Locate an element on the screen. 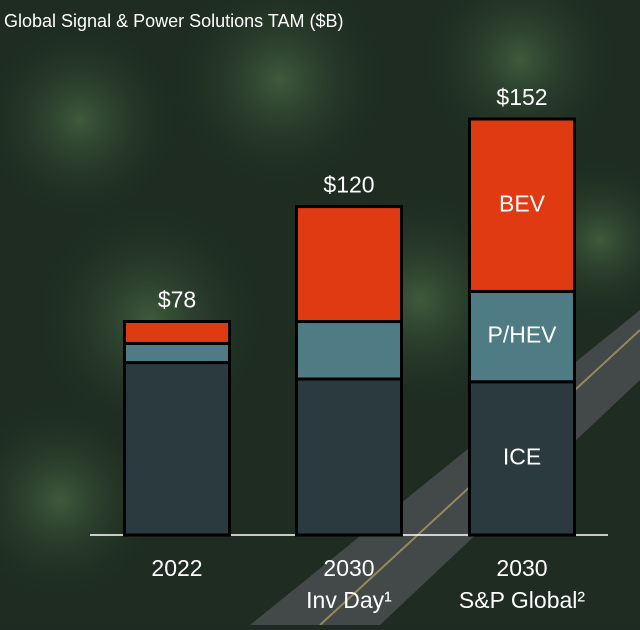 This screenshot has height=630, width=640. chart-title: Global Signal & Power Solutions TAM ($B) is located at coordinates (174, 21).